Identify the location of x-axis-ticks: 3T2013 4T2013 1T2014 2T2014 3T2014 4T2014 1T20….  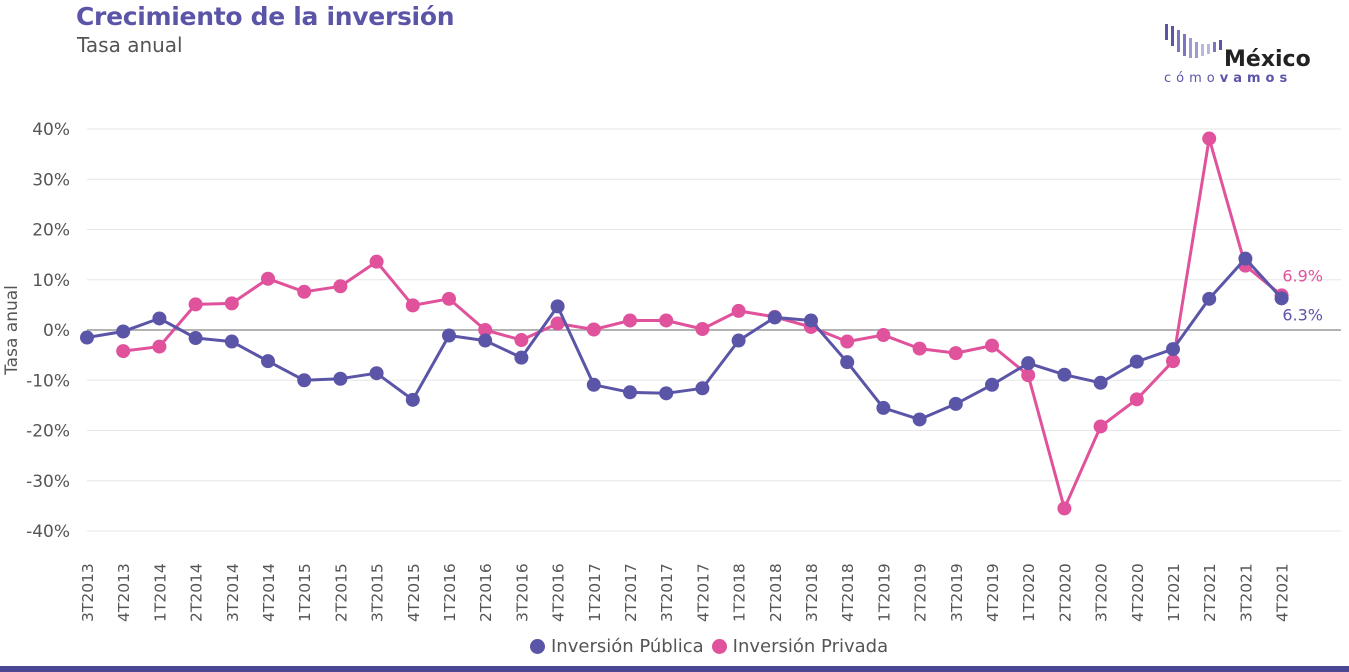
(685, 592).